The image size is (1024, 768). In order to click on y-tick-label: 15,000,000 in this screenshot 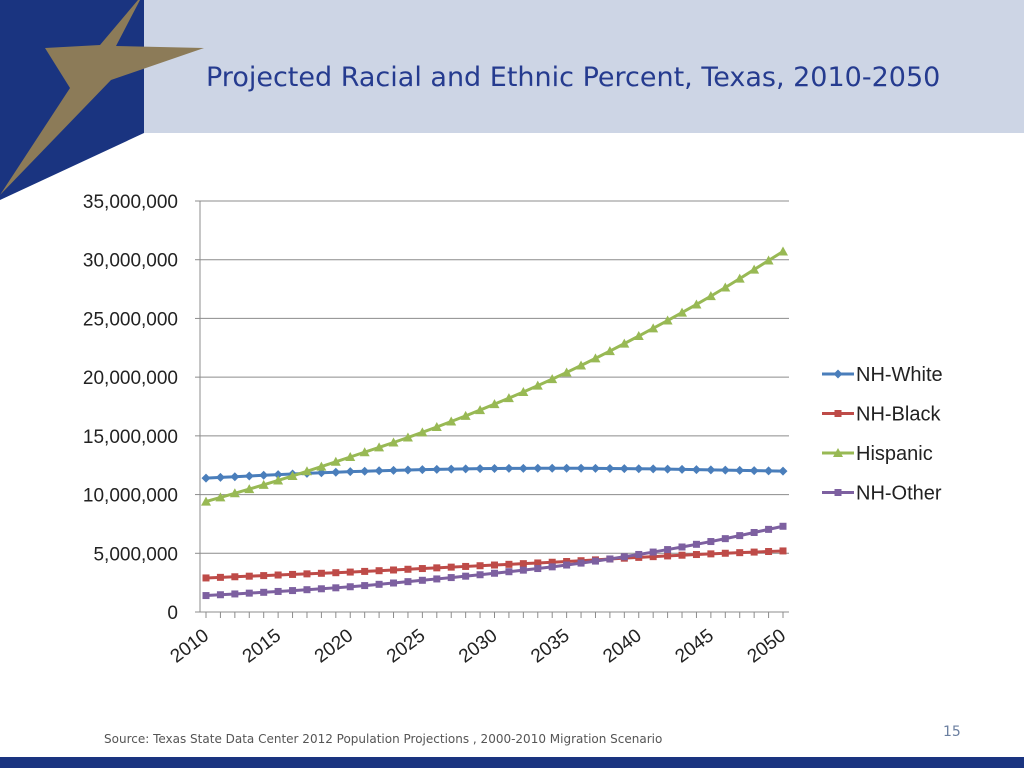, I will do `click(130, 437)`.